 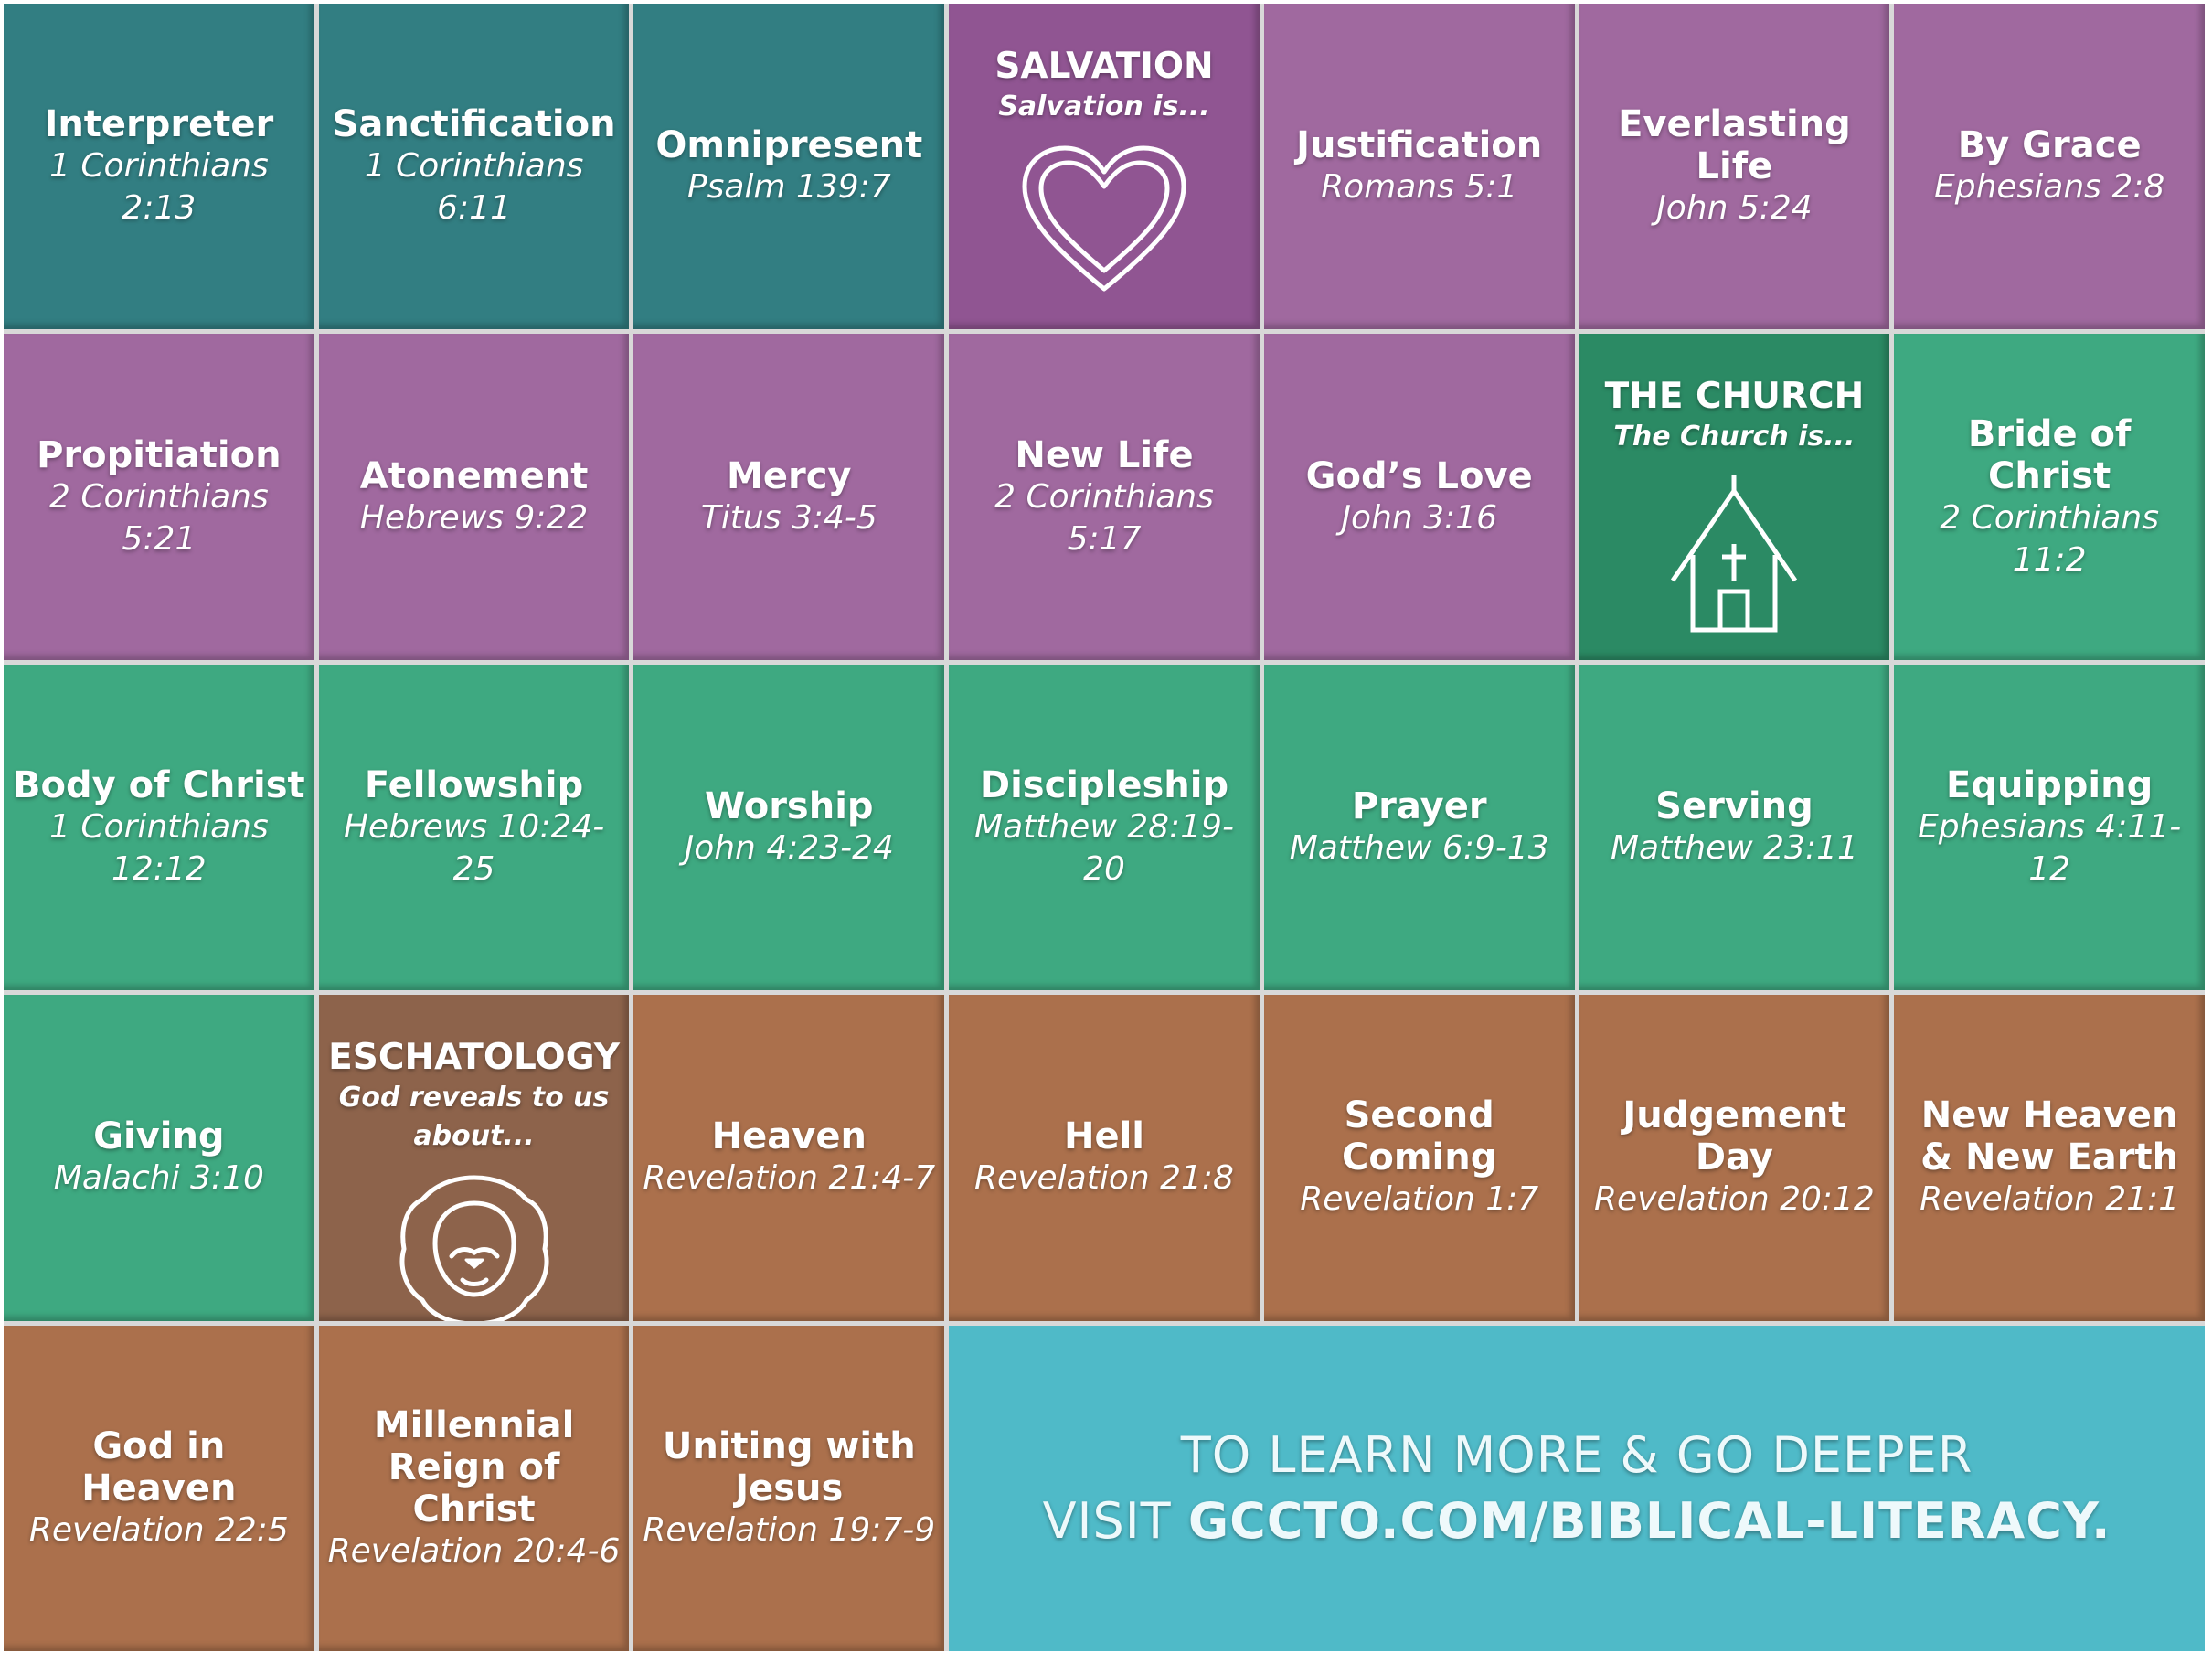 I want to click on tile-title: Everlasting Life, so click(x=1734, y=145).